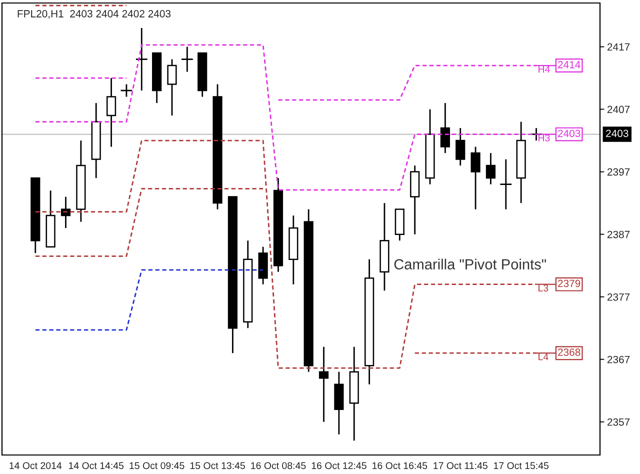 The width and height of the screenshot is (640, 474). I want to click on data-label: 2379, so click(569, 284).